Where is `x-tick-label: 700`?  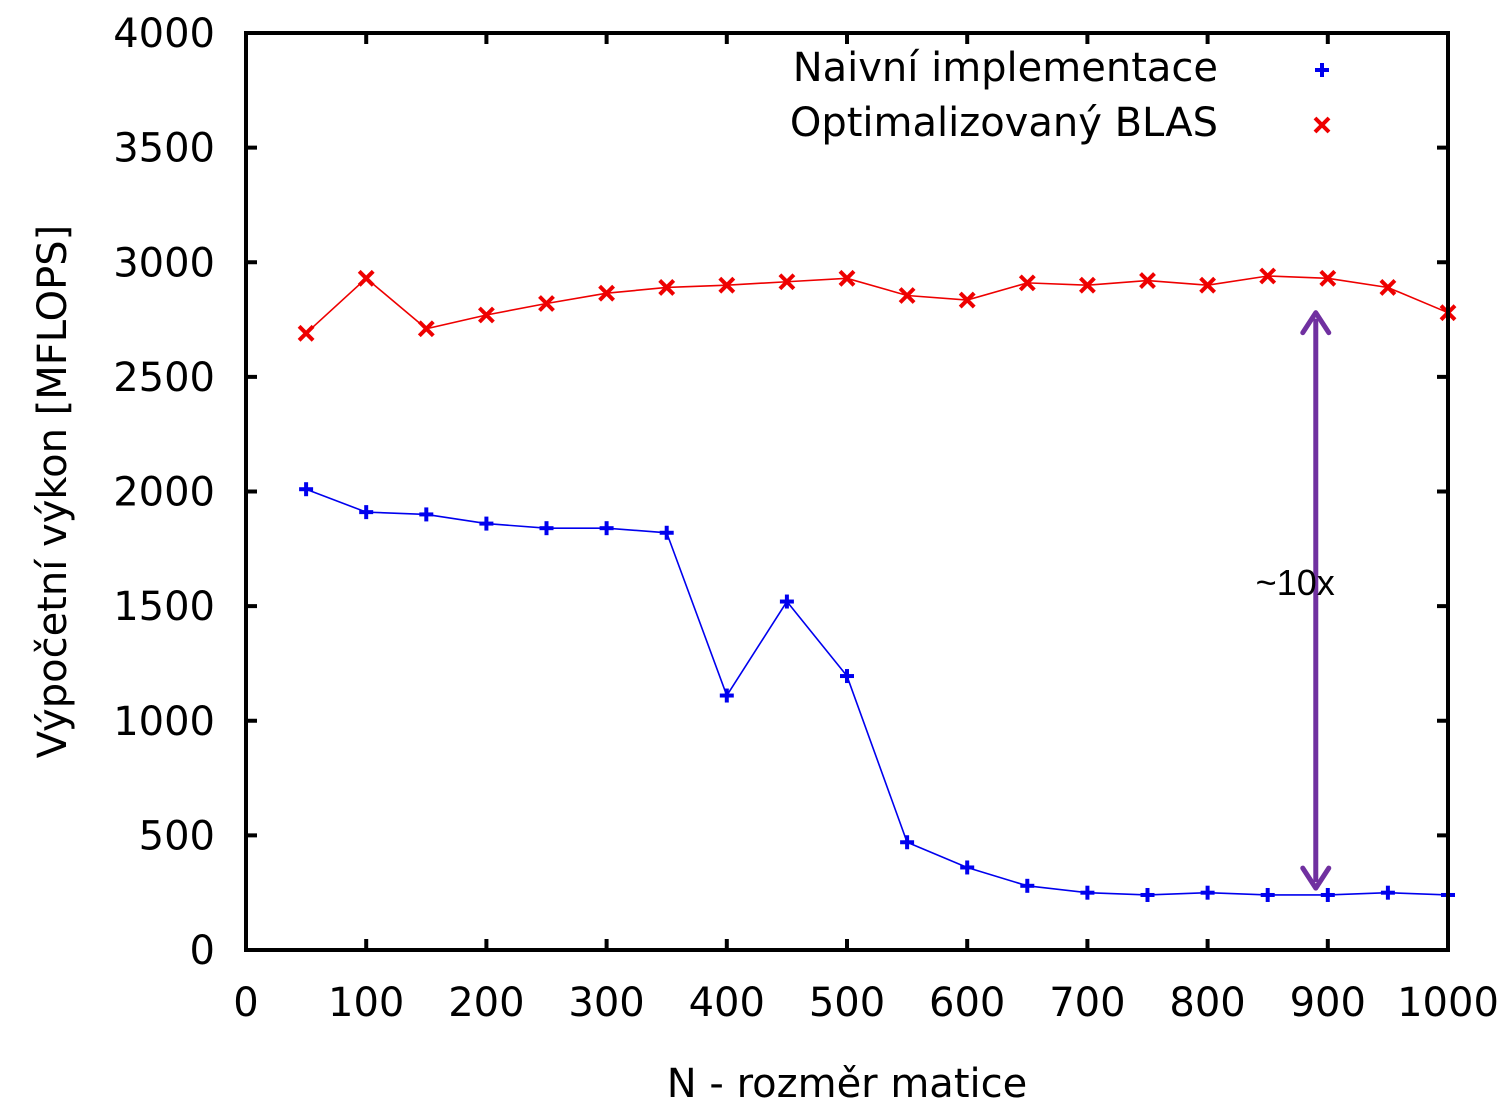 x-tick-label: 700 is located at coordinates (1087, 1003).